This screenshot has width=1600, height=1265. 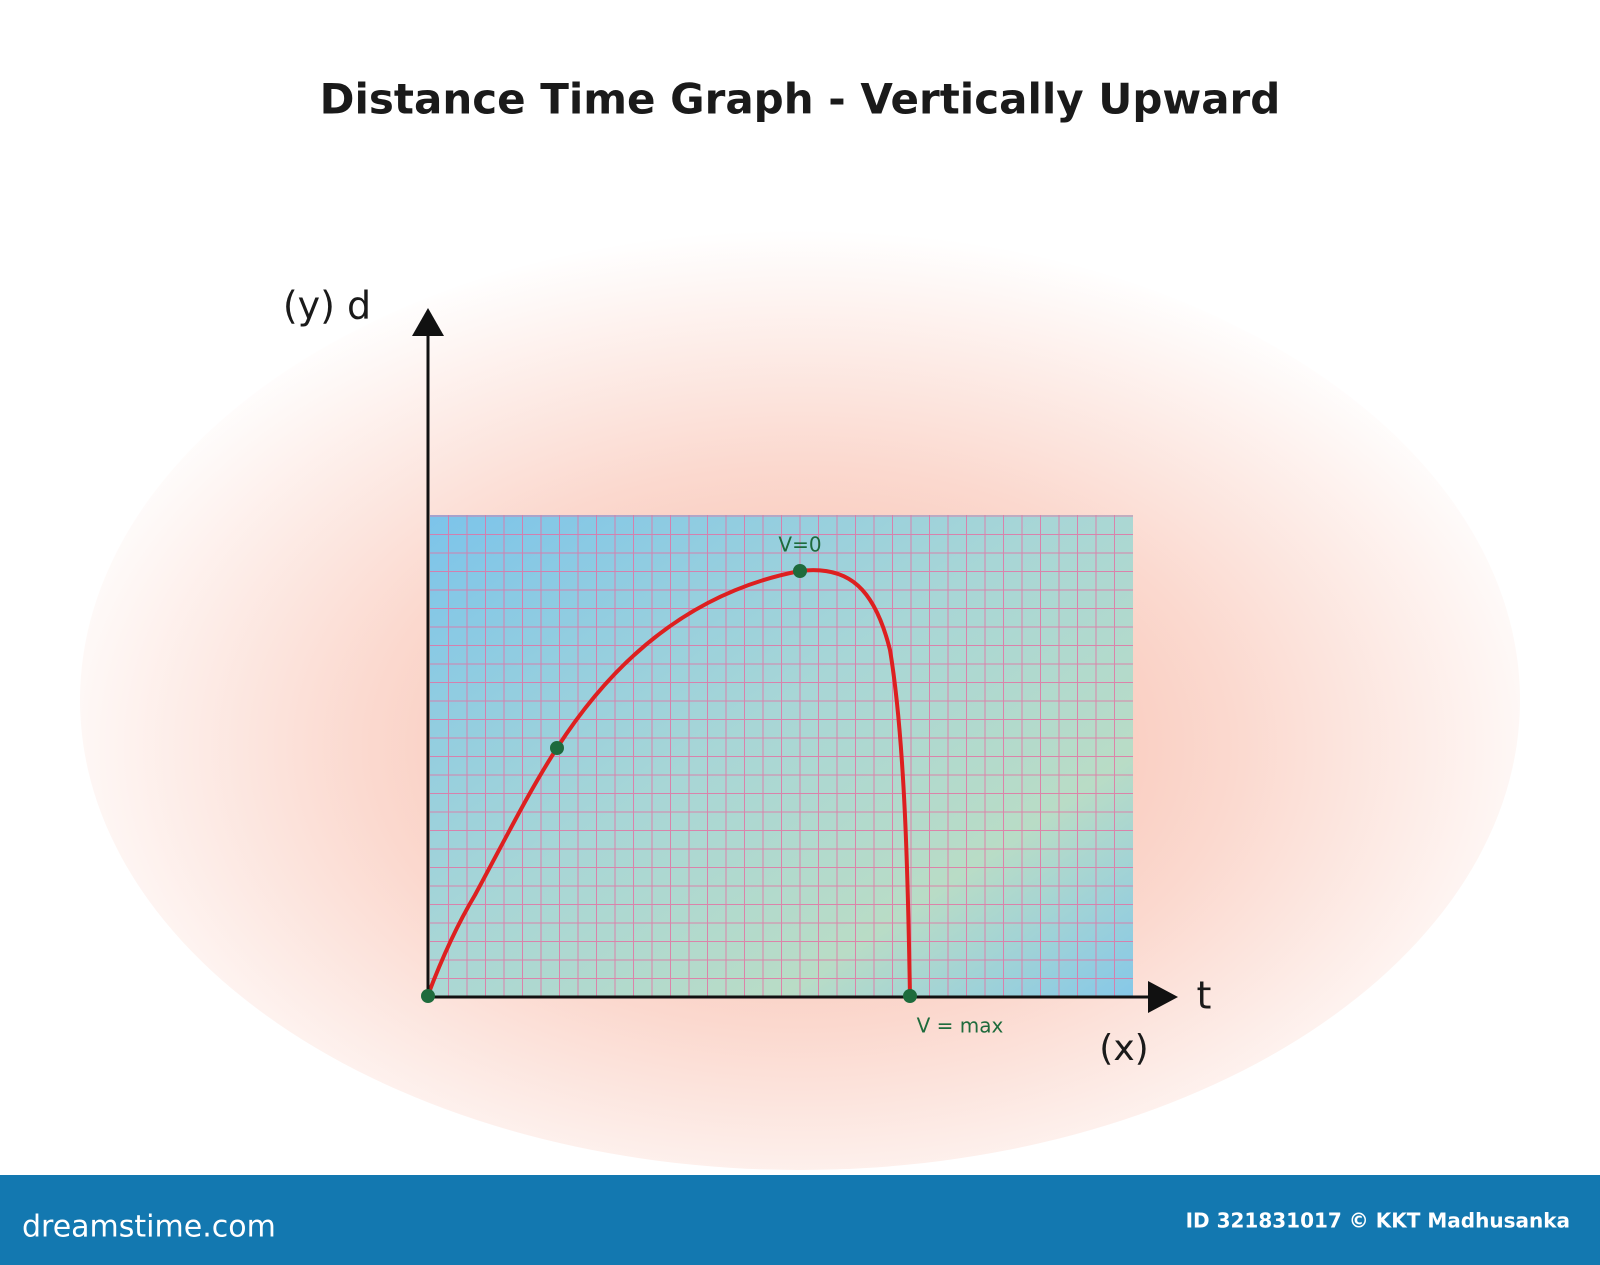 What do you see at coordinates (800, 99) in the screenshot?
I see `title: Distance Time Graph - Vertically Upward` at bounding box center [800, 99].